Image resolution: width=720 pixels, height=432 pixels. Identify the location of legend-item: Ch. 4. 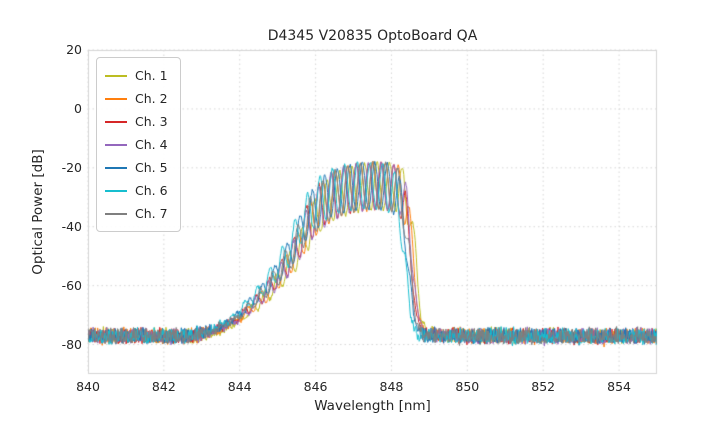
(136, 144).